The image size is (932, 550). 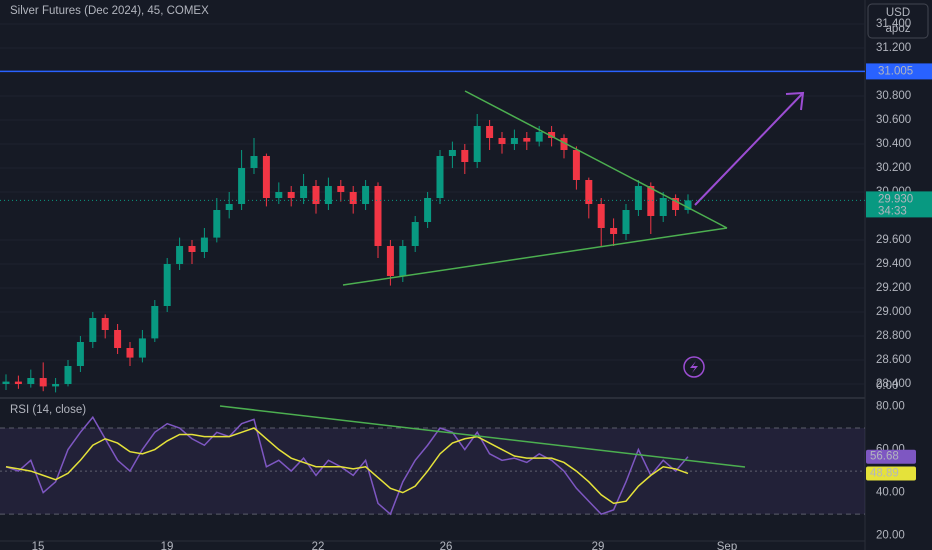 I want to click on y-tick-label: 28.400, so click(x=893, y=384).